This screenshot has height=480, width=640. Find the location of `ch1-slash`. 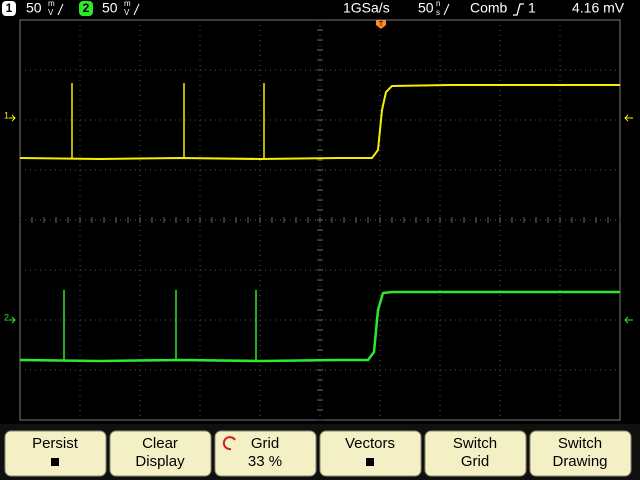

ch1-slash is located at coordinates (60, 9).